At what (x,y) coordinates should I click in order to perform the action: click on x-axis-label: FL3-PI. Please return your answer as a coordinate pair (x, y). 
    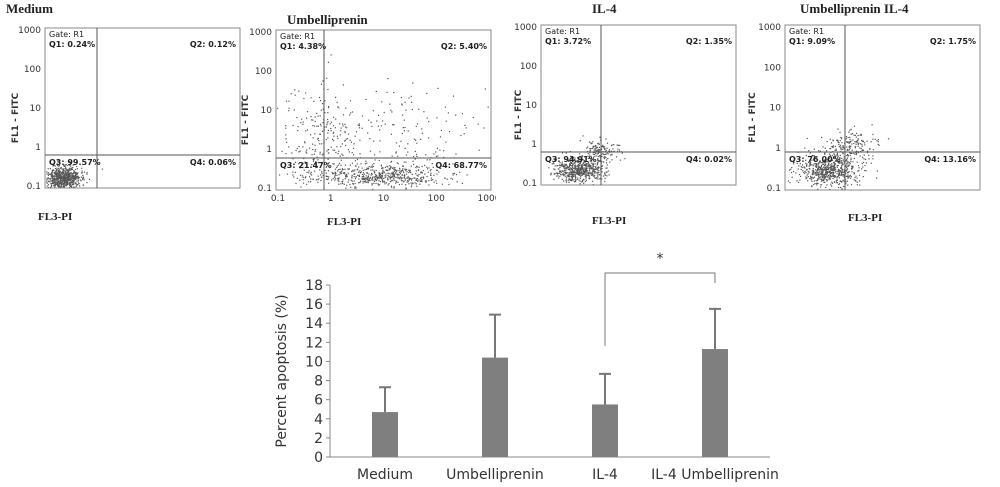
    Looking at the image, I should click on (55, 217).